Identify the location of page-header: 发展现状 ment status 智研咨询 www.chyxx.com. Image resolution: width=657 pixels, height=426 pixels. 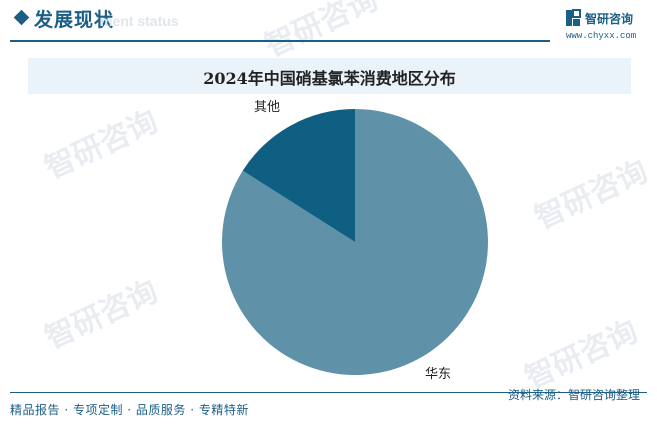
(328, 21).